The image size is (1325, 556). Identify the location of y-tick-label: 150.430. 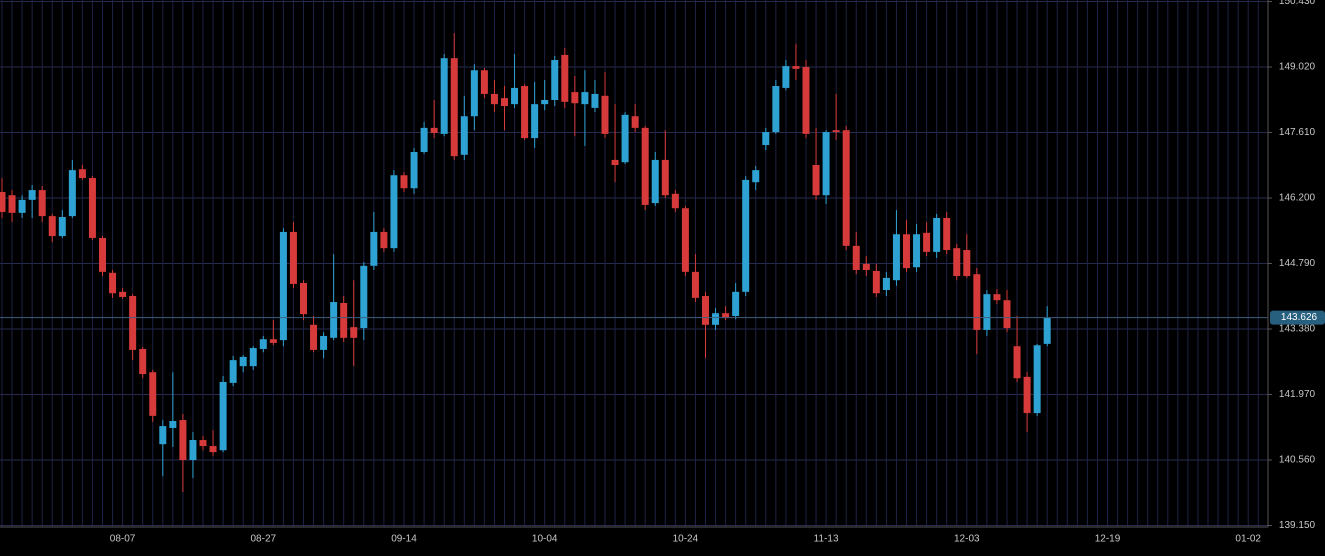
(1297, 3).